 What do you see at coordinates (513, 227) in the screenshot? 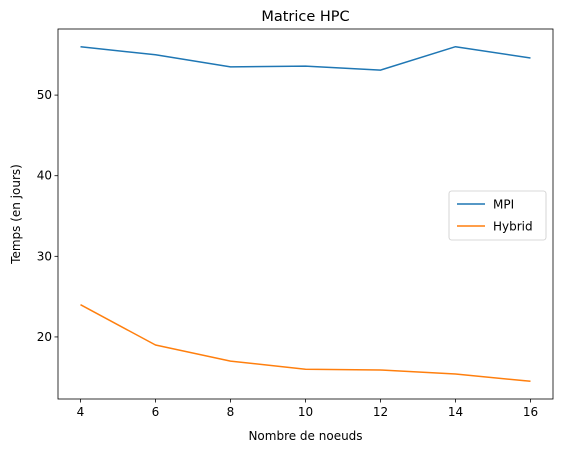
I see `legend-label: Hybrid` at bounding box center [513, 227].